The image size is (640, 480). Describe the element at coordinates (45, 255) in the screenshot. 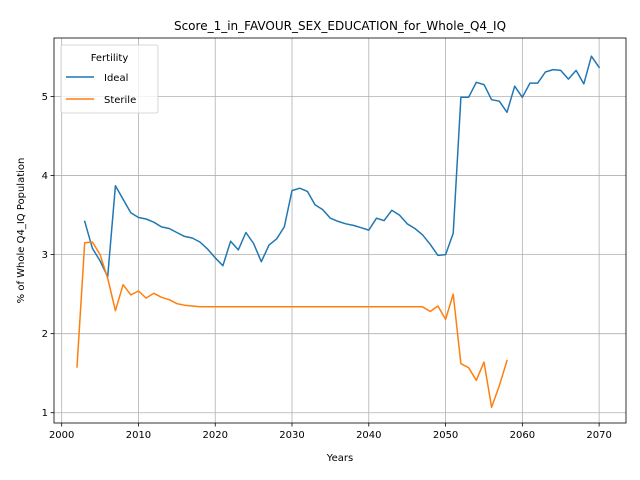

I see `y-tick-label: 3` at that location.